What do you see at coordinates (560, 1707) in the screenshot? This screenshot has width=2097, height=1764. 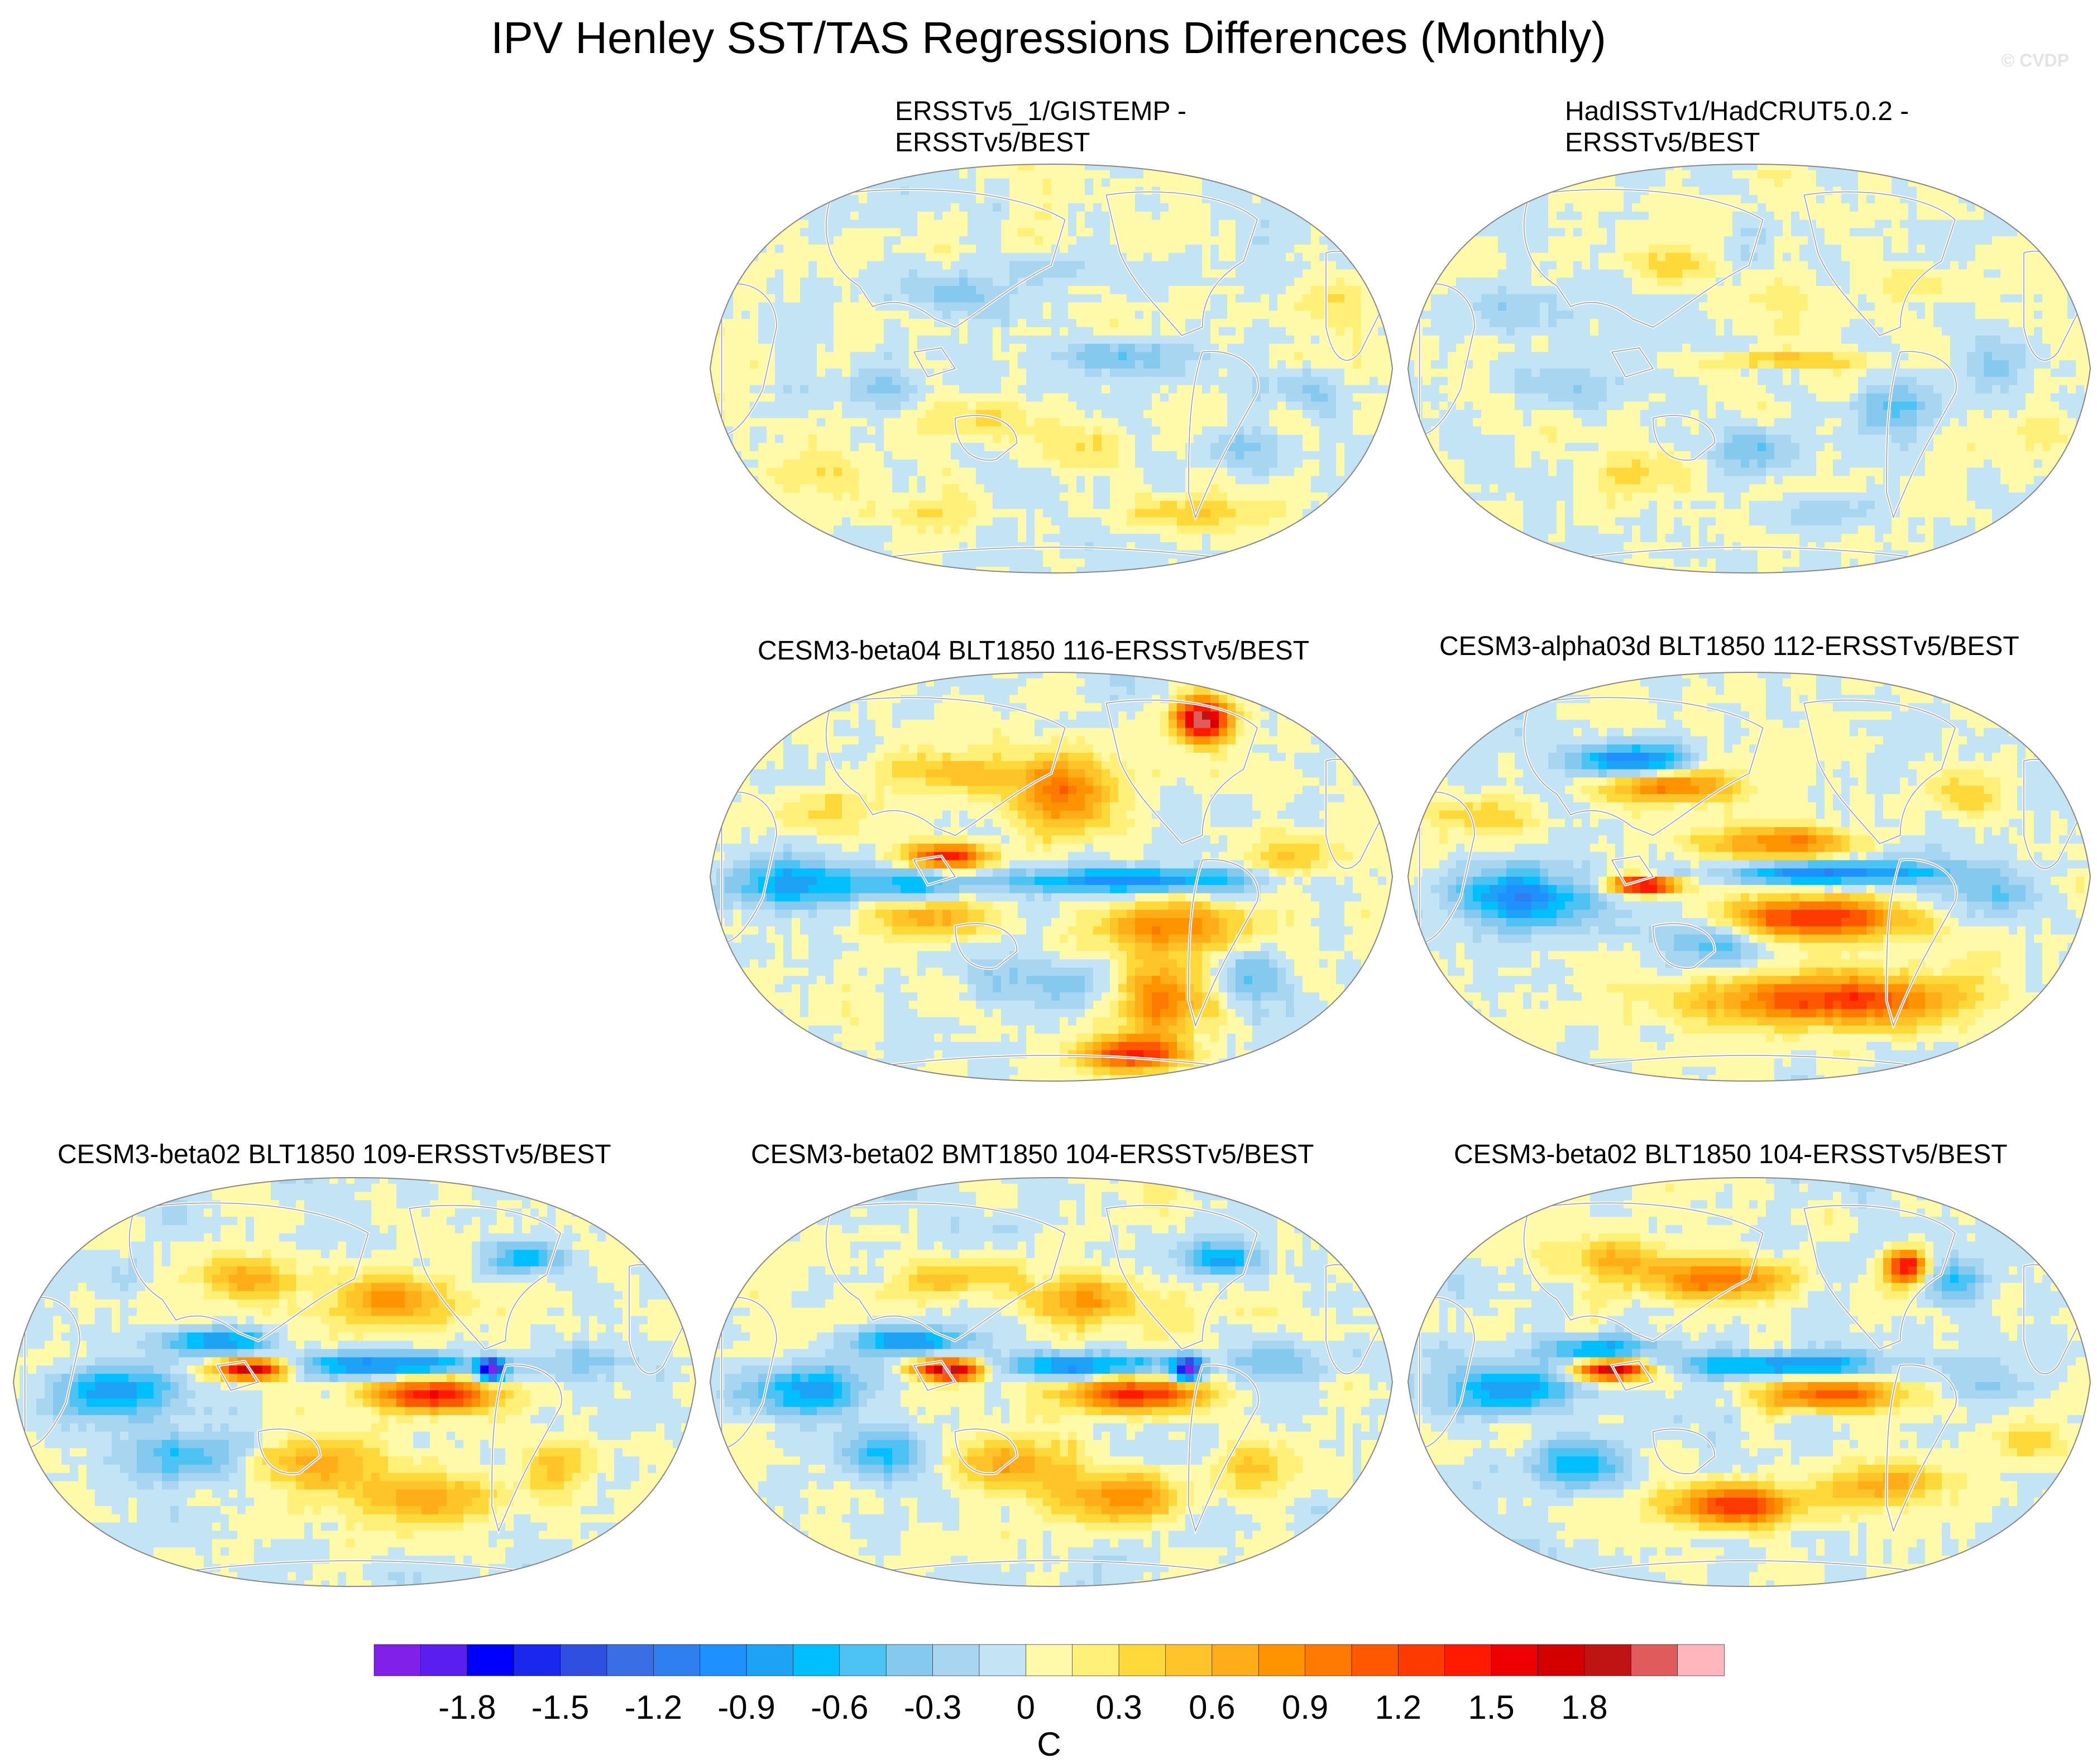 I see `colorbar-tick-label: -1.5` at bounding box center [560, 1707].